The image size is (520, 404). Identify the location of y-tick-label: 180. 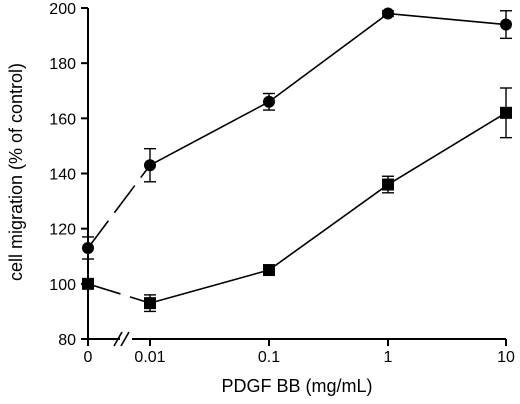
(62, 64).